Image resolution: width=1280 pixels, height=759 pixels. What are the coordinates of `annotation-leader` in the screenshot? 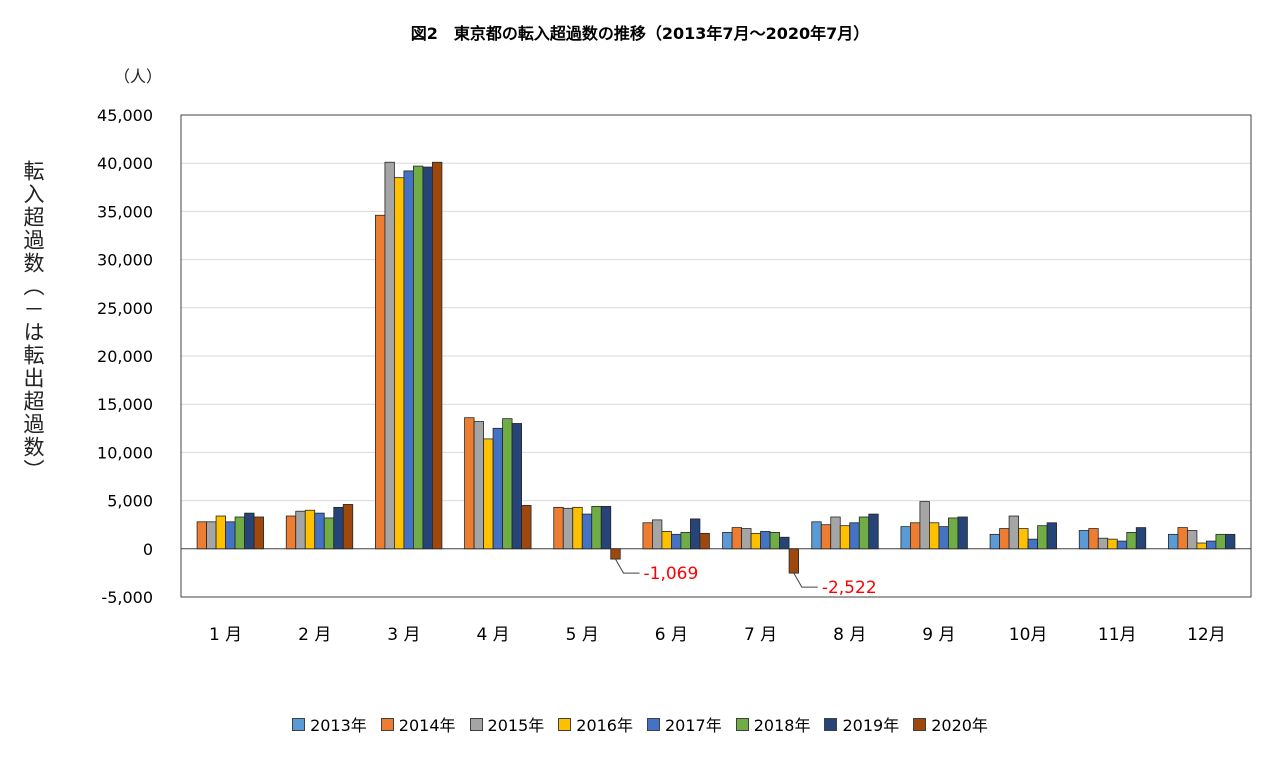 It's located at (627, 566).